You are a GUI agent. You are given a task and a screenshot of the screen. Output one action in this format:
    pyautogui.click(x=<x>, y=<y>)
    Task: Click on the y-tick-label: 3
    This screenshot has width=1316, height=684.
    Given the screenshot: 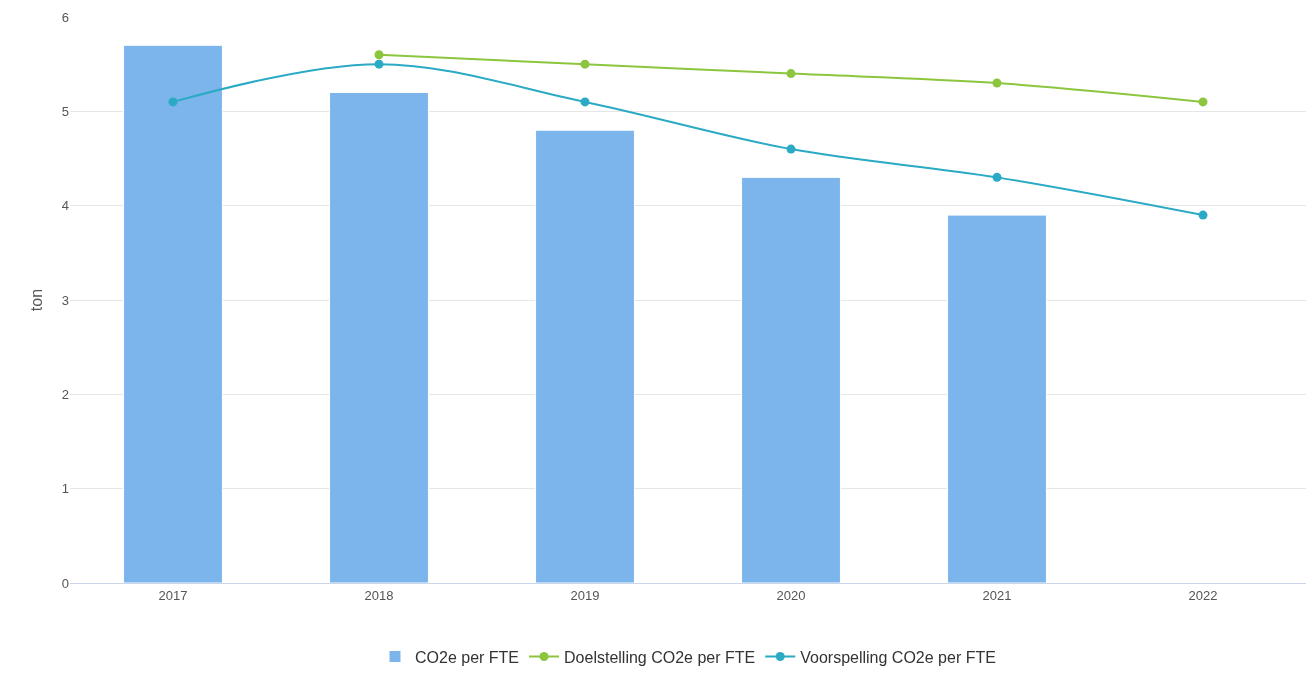 What is the action you would take?
    pyautogui.click(x=65, y=300)
    